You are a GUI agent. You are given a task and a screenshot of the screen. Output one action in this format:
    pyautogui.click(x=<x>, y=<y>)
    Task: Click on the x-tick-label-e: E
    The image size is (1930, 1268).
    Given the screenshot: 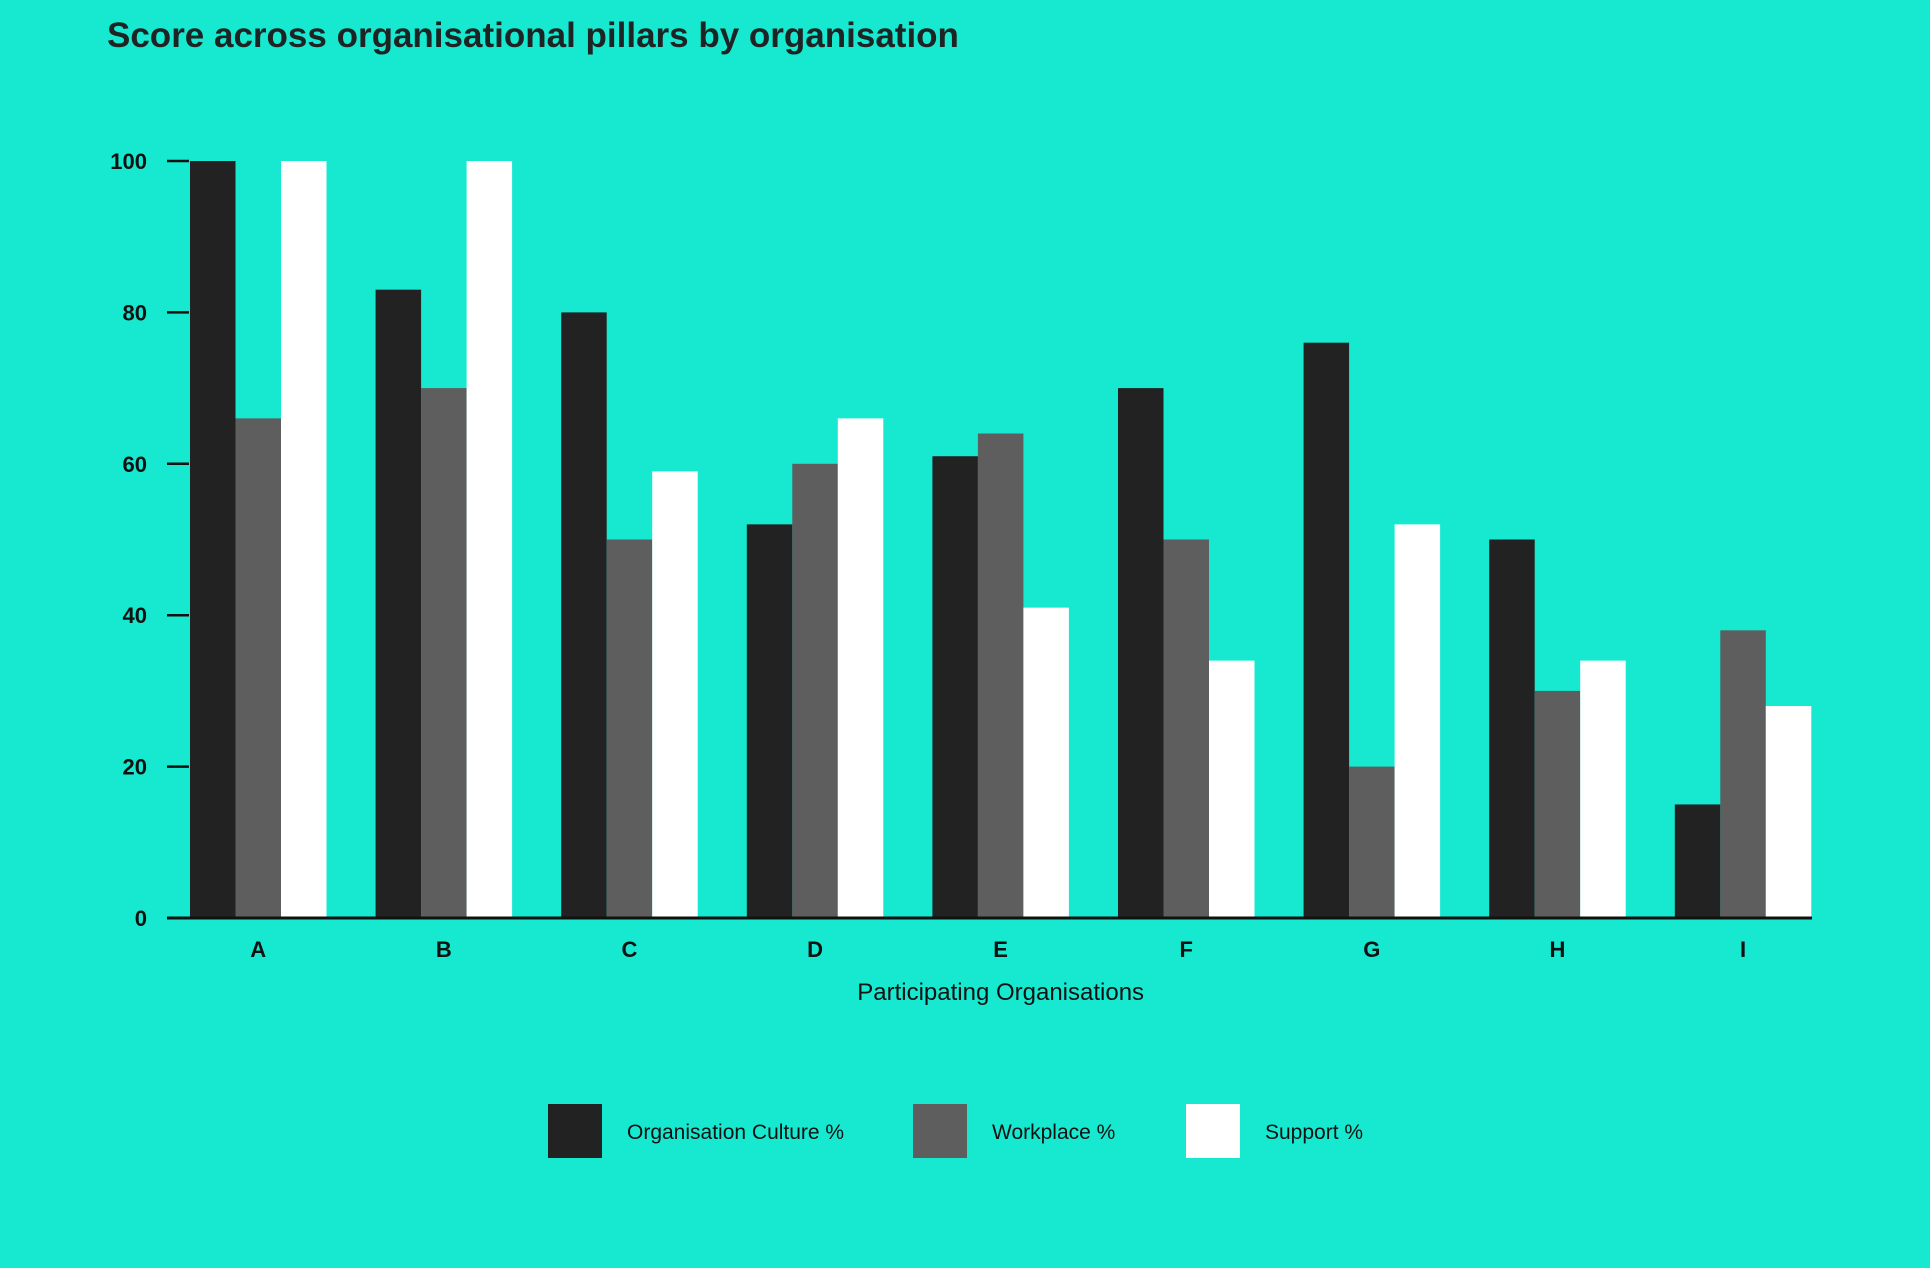 What is the action you would take?
    pyautogui.click(x=1000, y=949)
    